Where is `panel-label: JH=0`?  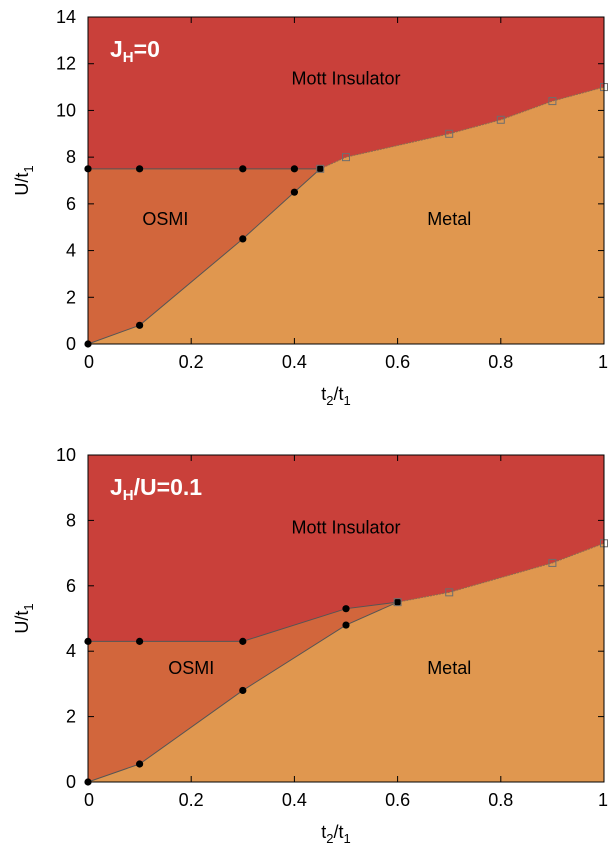 panel-label: JH=0 is located at coordinates (135, 51).